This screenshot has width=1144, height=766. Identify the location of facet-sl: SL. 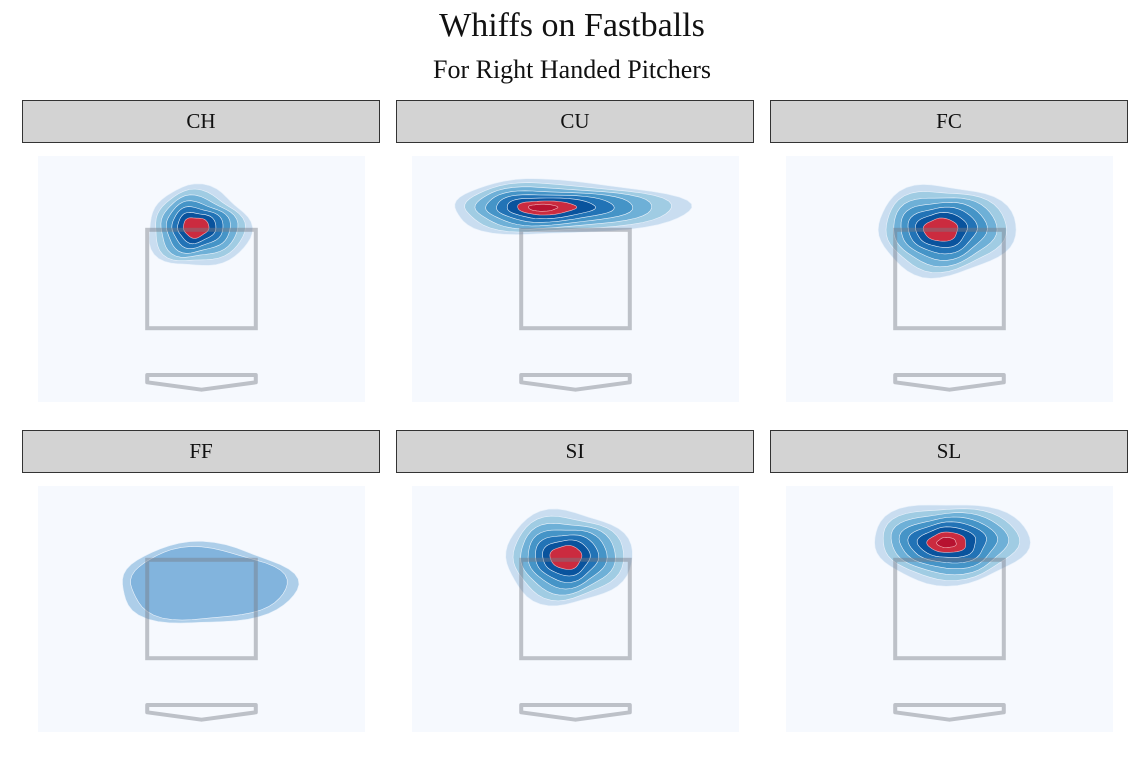
(949, 582).